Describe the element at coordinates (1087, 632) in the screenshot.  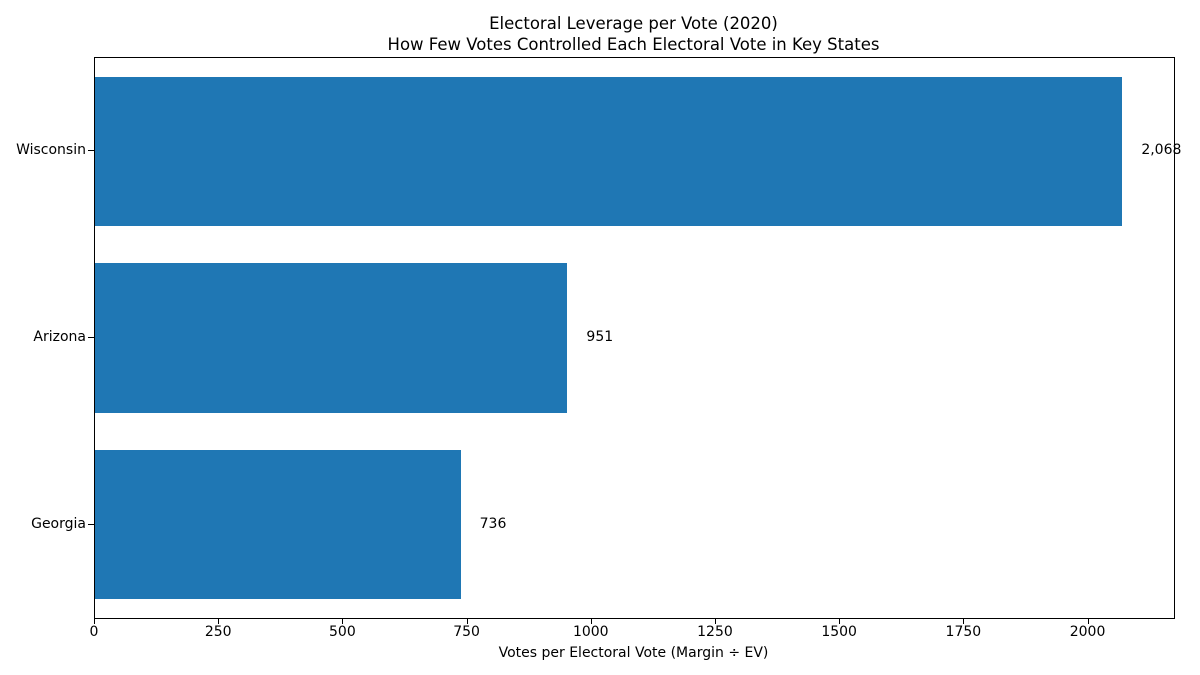
I see `x-tick-label: 2000` at that location.